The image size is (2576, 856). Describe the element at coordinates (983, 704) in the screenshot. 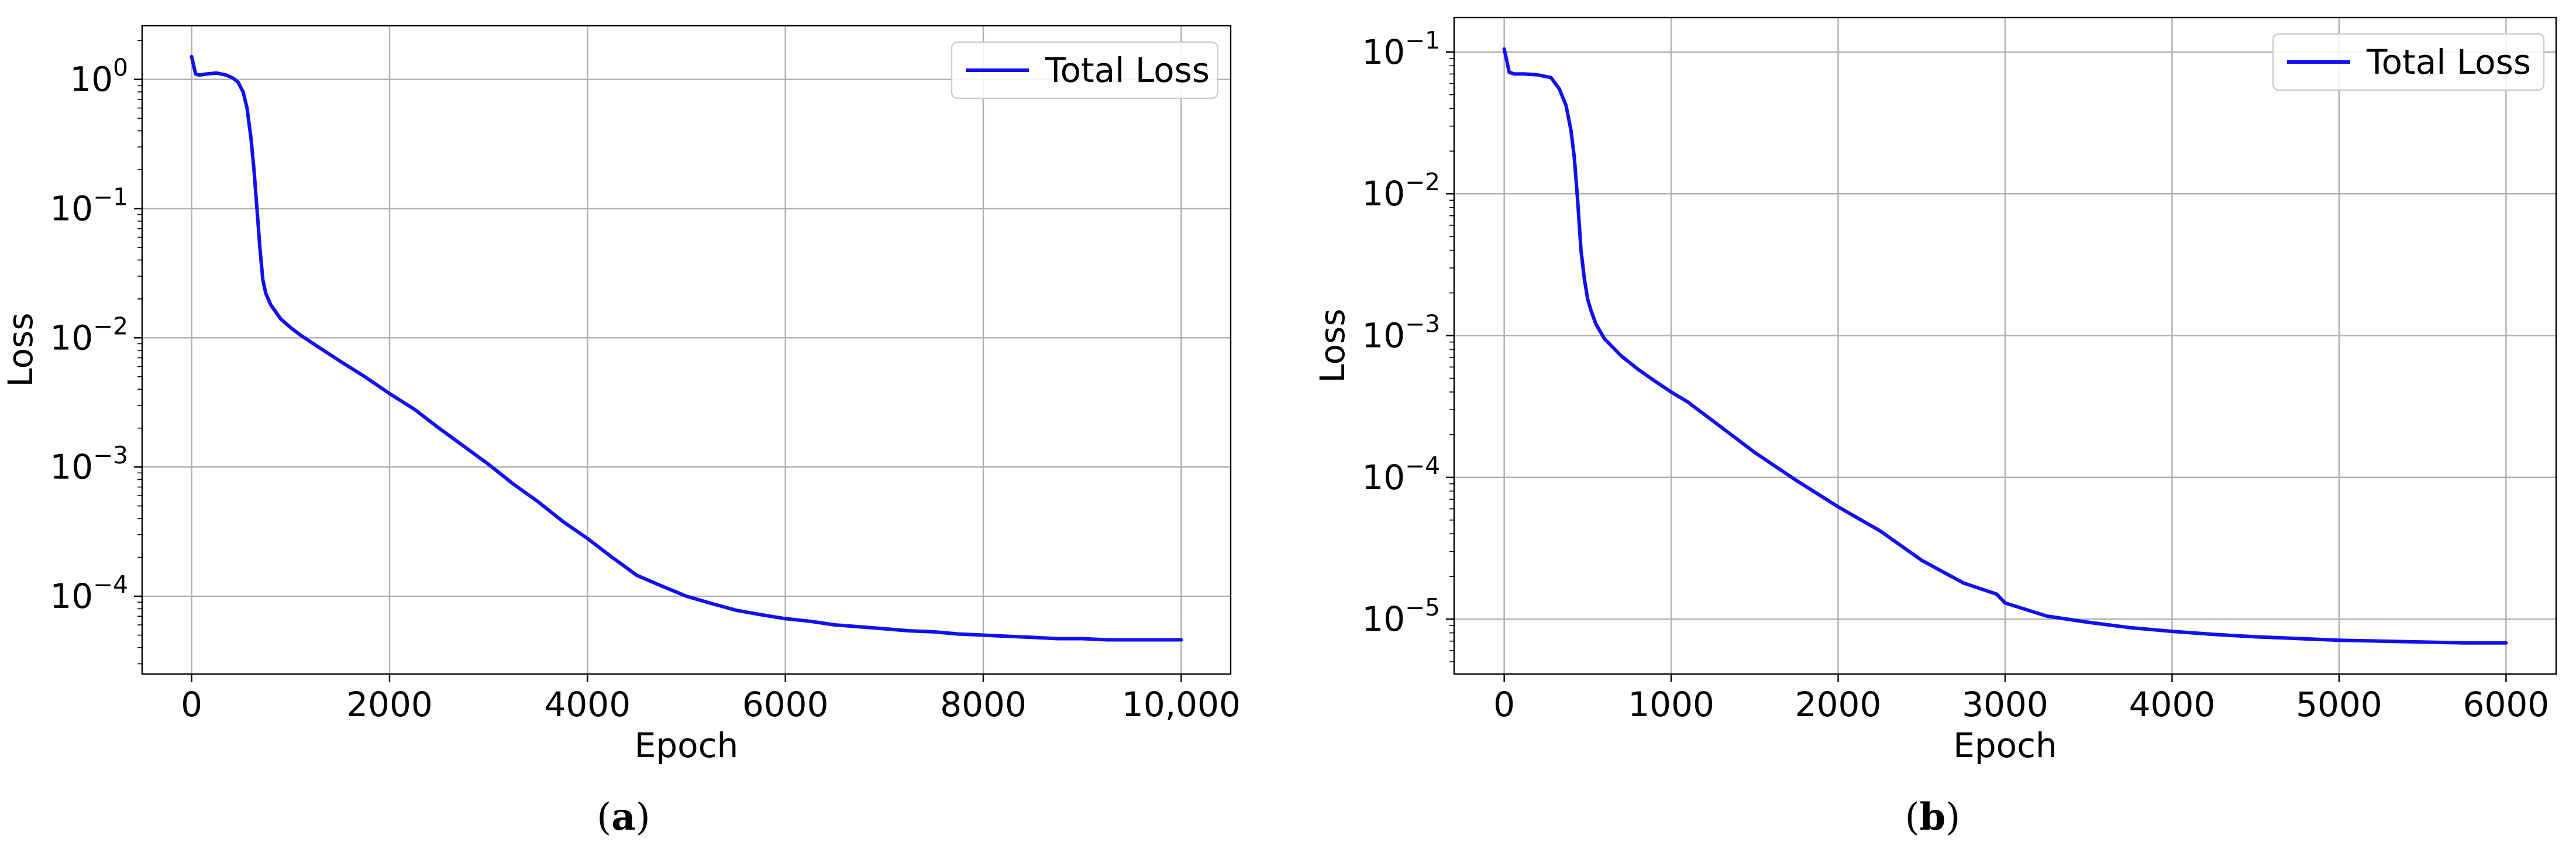

I see `x-tick-label: 8000` at that location.